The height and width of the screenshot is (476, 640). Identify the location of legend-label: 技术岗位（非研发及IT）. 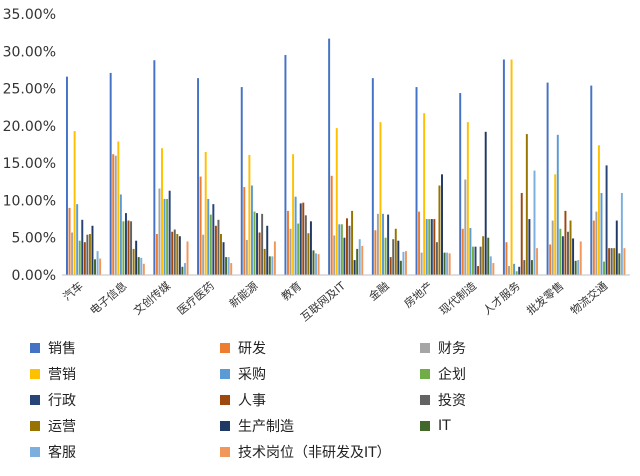
(314, 453).